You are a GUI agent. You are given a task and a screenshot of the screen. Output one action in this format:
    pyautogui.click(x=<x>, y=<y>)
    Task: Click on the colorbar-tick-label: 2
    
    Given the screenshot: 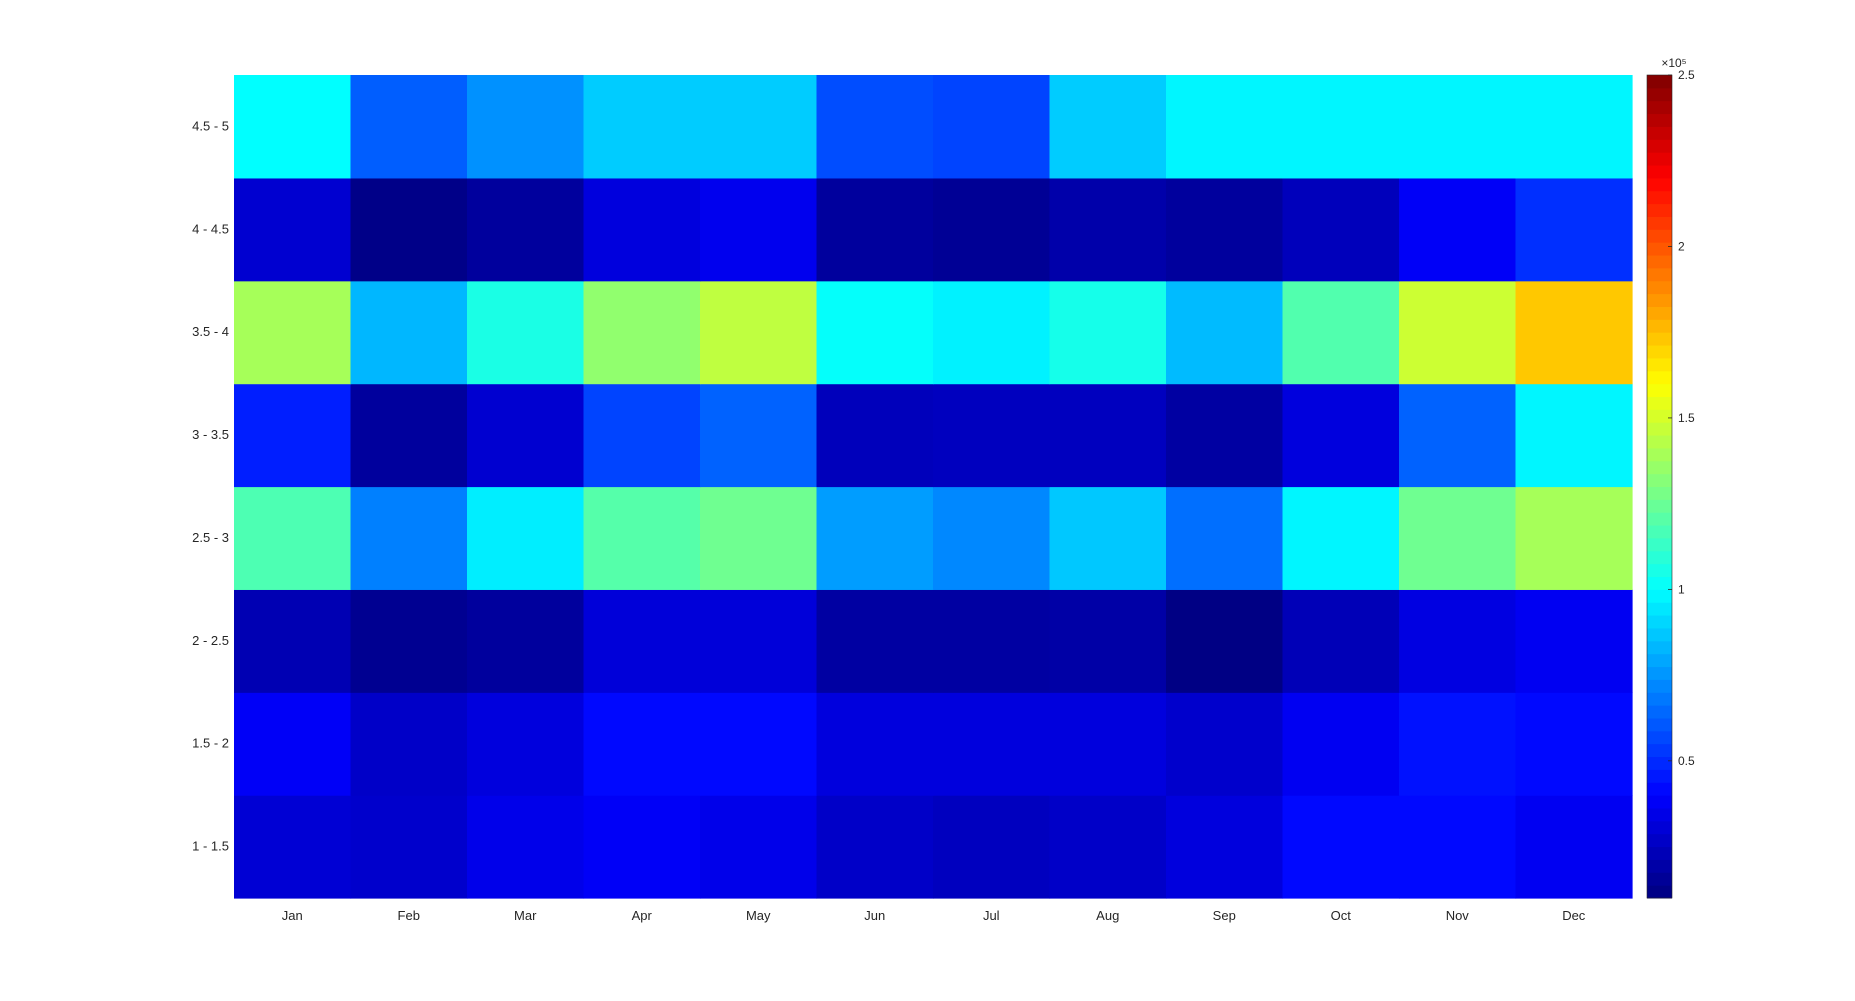 What is the action you would take?
    pyautogui.click(x=1681, y=246)
    